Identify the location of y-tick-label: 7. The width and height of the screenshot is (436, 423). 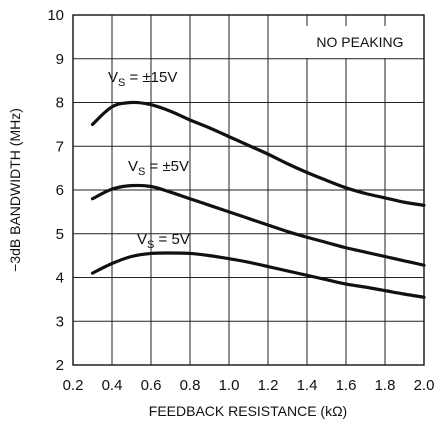
(60, 146).